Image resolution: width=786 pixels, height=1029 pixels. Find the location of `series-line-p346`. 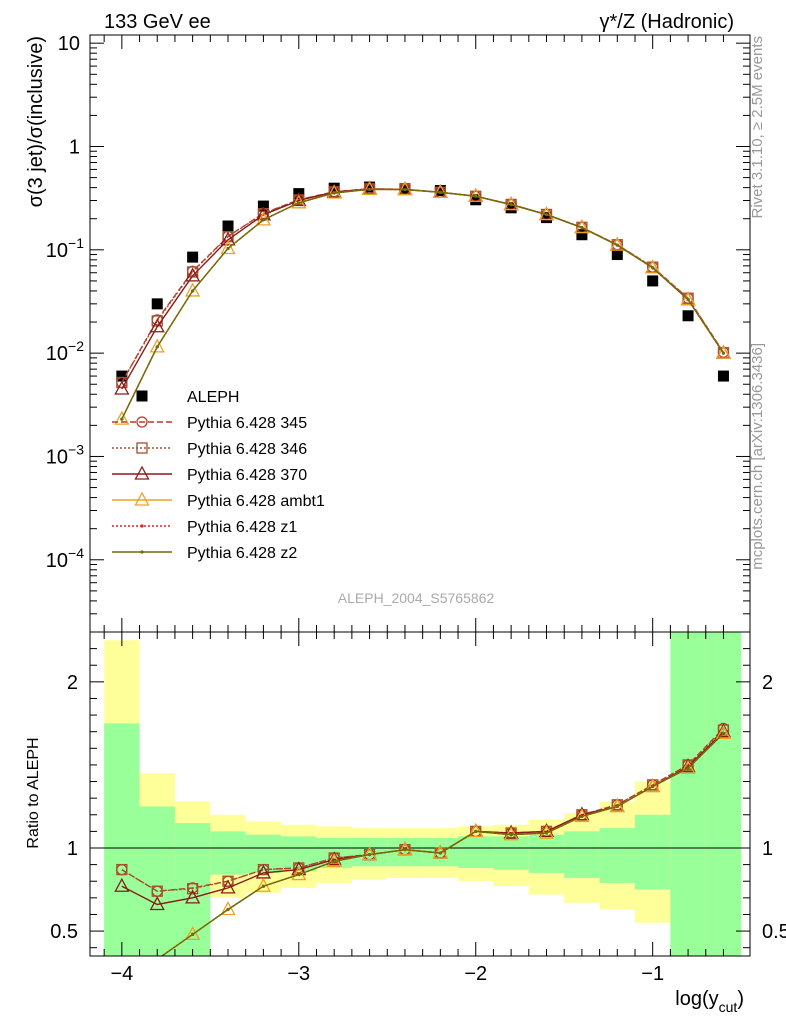

series-line-p346 is located at coordinates (423, 285).